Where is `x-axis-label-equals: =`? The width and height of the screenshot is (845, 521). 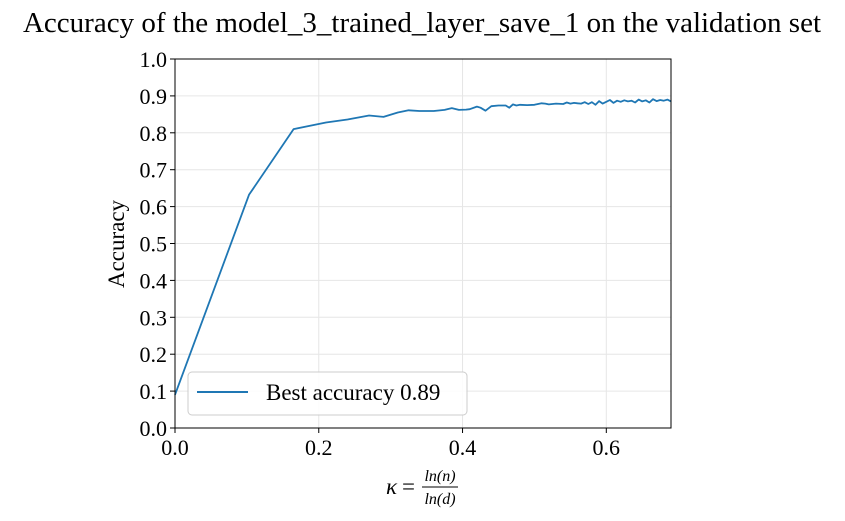 x-axis-label-equals: = is located at coordinates (408, 486).